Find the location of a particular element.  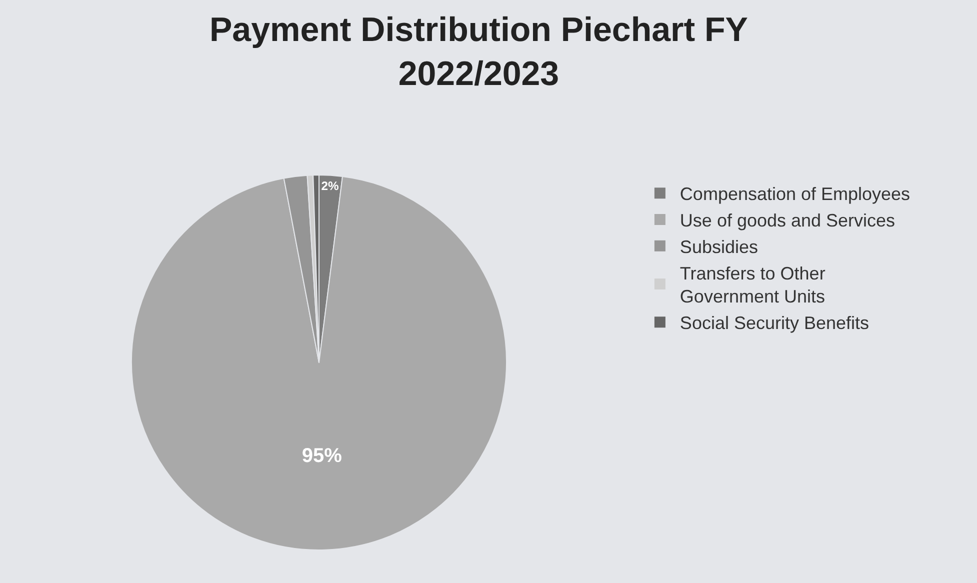

legend-label: Subsidies is located at coordinates (719, 246).